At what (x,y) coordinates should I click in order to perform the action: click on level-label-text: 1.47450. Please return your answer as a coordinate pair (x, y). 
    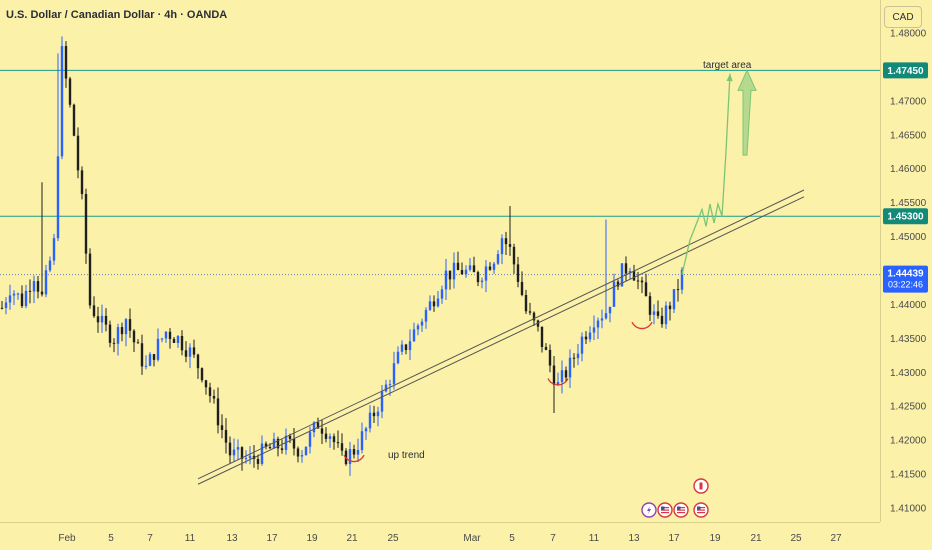
    Looking at the image, I should click on (905, 71).